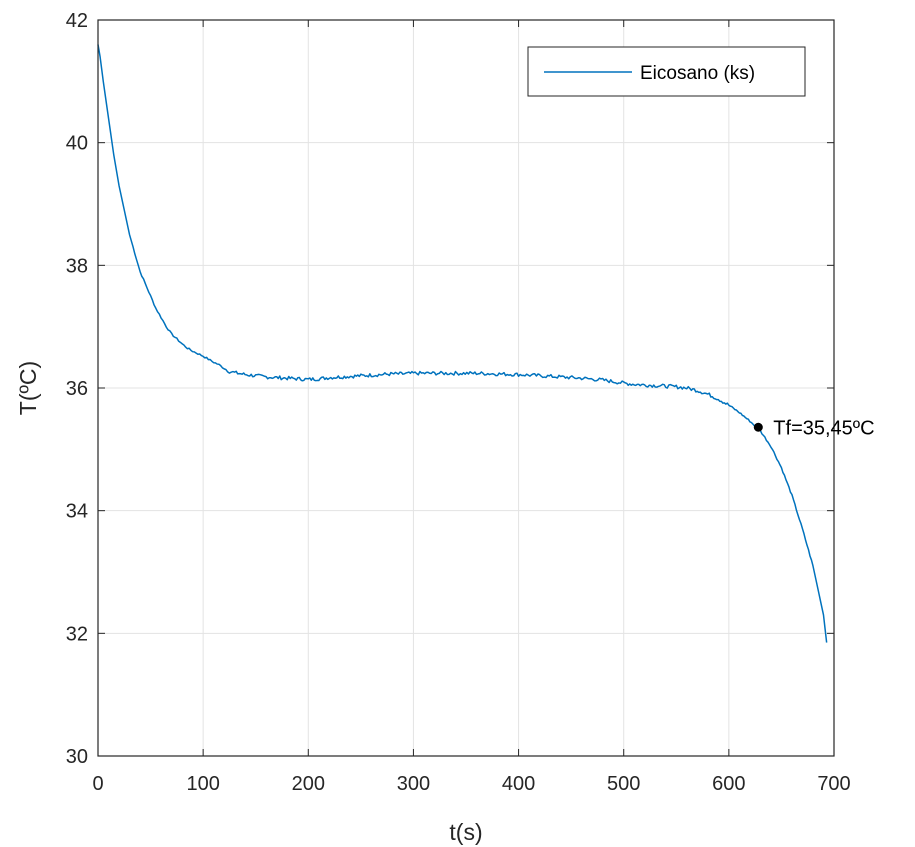  I want to click on x-tick-label: 200, so click(308, 784).